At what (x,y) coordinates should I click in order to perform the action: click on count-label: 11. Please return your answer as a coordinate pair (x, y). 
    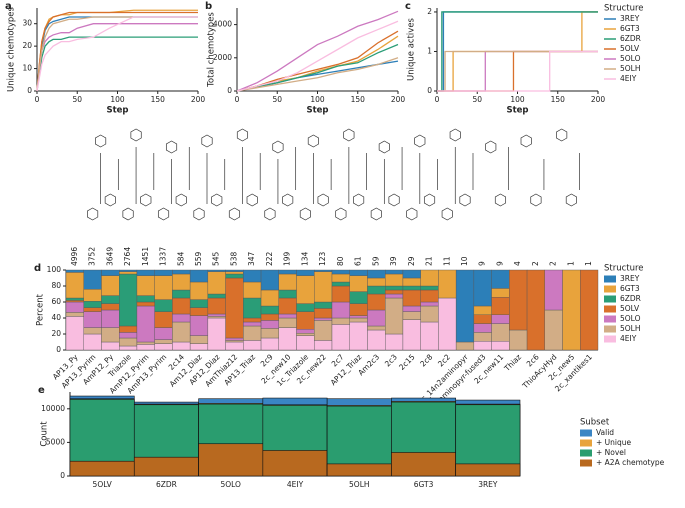
    Looking at the image, I should click on (446, 261).